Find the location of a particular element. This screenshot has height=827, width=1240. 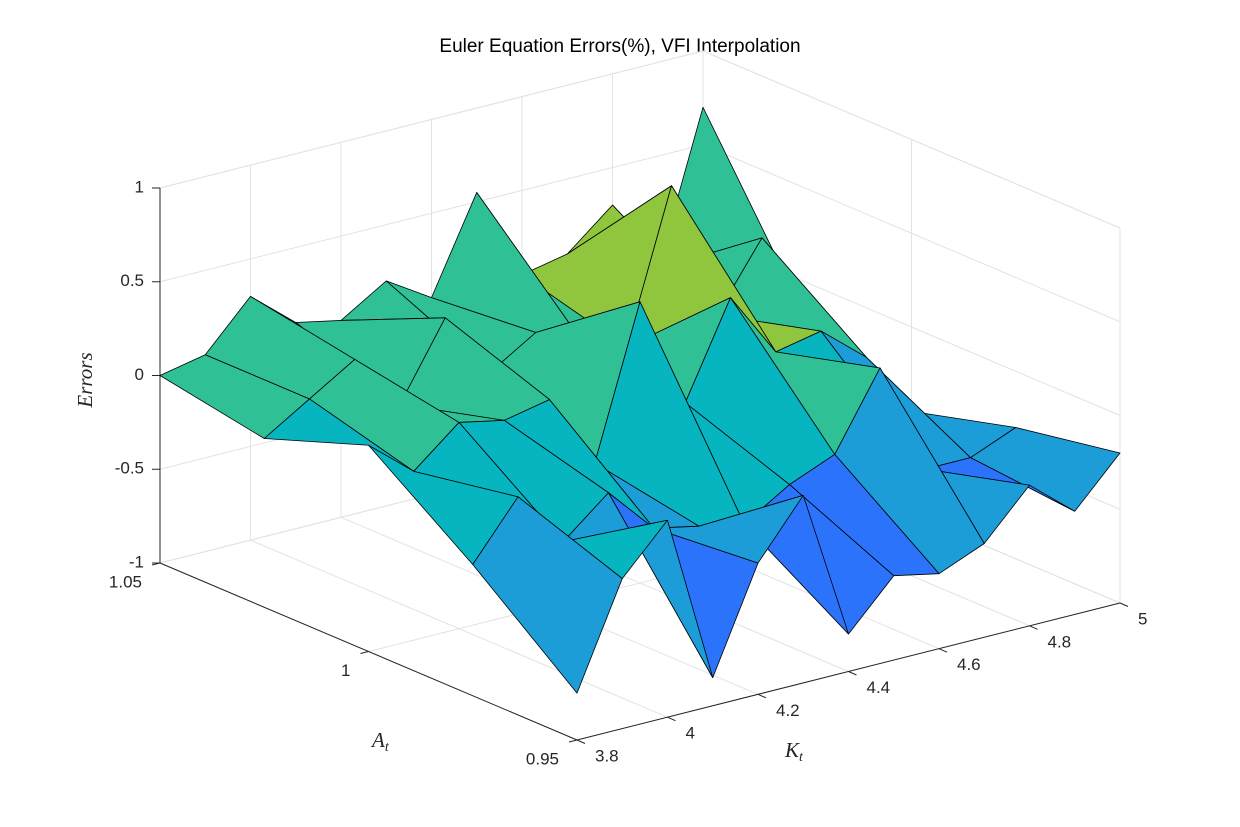

y-tick-label: 1 is located at coordinates (345, 670).